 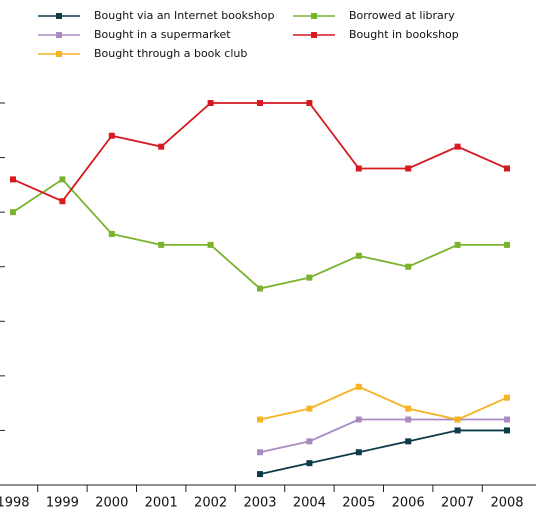 I want to click on x-tick-label: 2007, so click(x=457, y=503).